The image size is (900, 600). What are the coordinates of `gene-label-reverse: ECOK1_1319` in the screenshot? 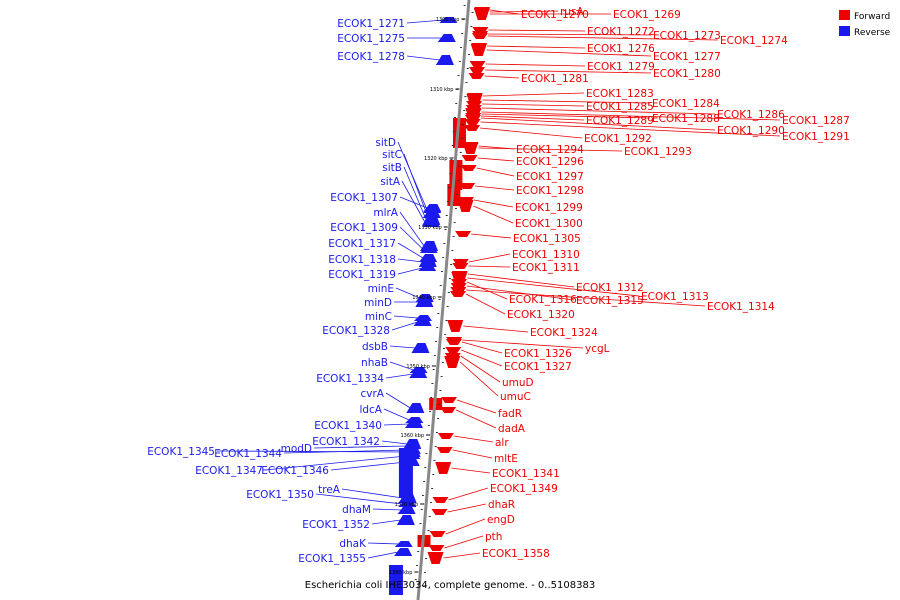 It's located at (362, 275).